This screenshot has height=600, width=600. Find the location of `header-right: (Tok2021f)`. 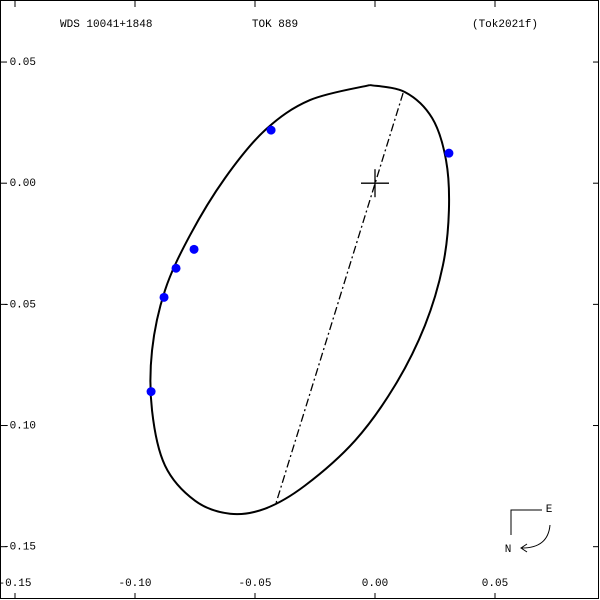

header-right: (Tok2021f) is located at coordinates (505, 25).